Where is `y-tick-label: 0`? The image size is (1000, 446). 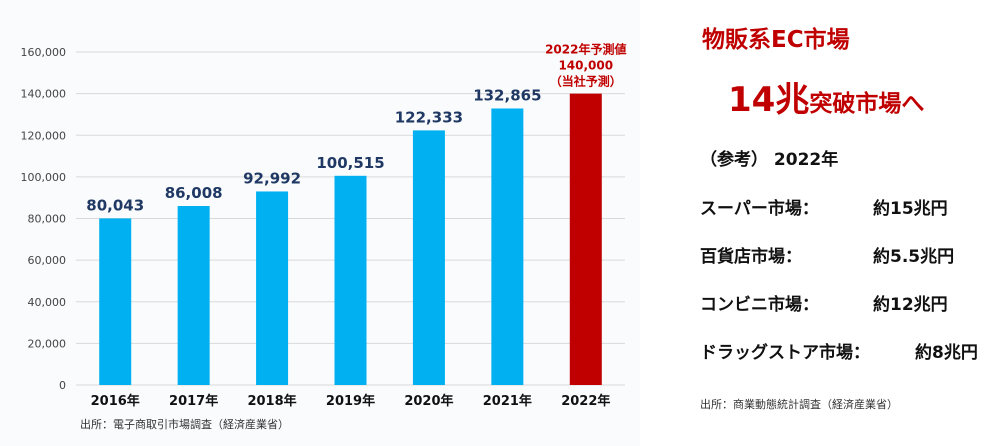
y-tick-label: 0 is located at coordinates (62, 385).